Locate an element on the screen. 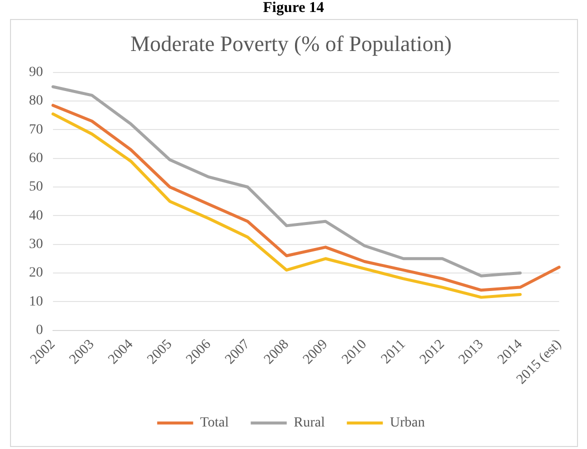  y-tick-label: 30 is located at coordinates (36, 244).